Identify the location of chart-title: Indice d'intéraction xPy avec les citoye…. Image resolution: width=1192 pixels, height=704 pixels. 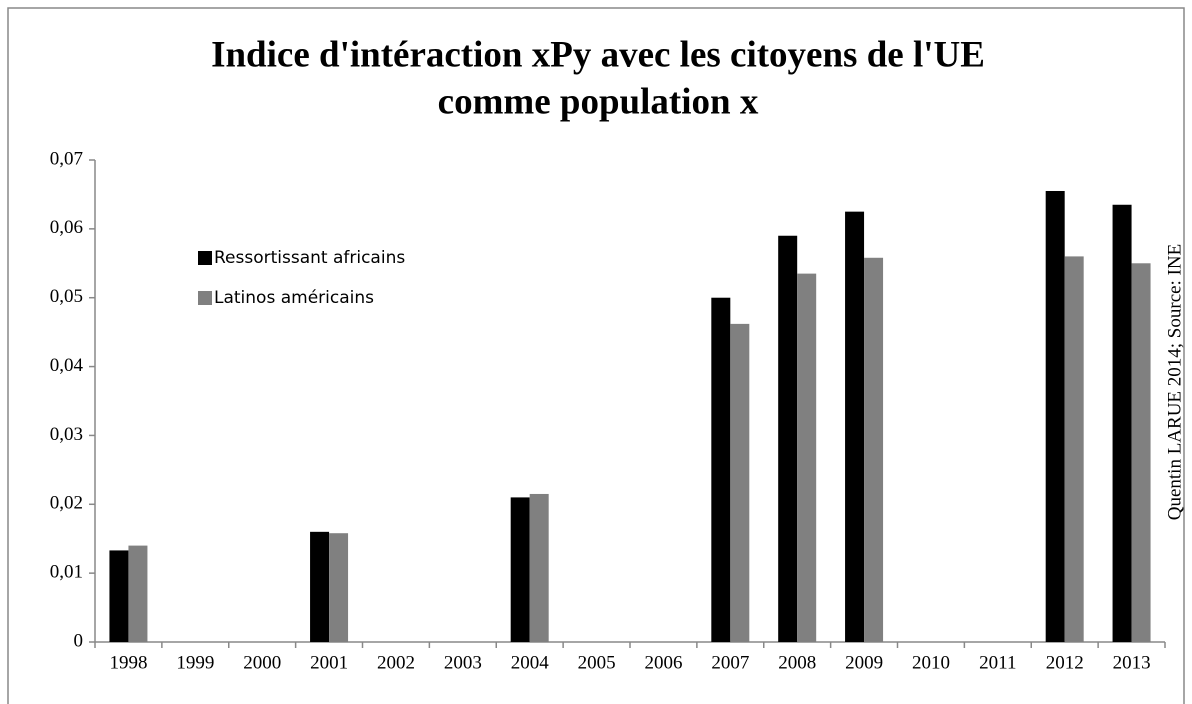
(598, 54).